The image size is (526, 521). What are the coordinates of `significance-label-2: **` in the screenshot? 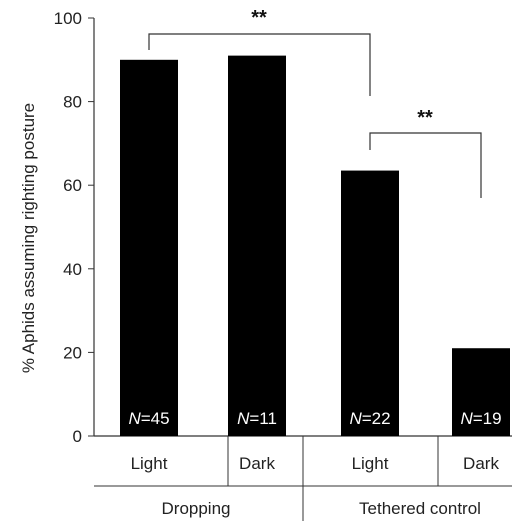 It's located at (425, 118).